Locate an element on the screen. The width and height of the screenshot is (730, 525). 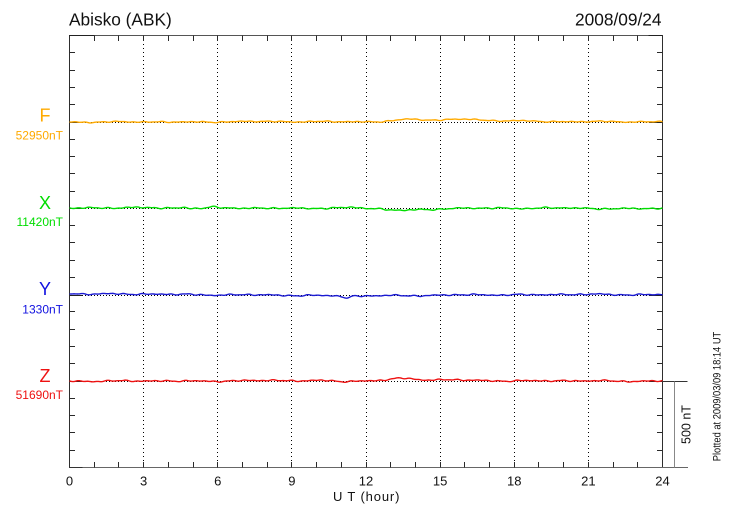
svg-text: 51690nT is located at coordinates (40, 395).